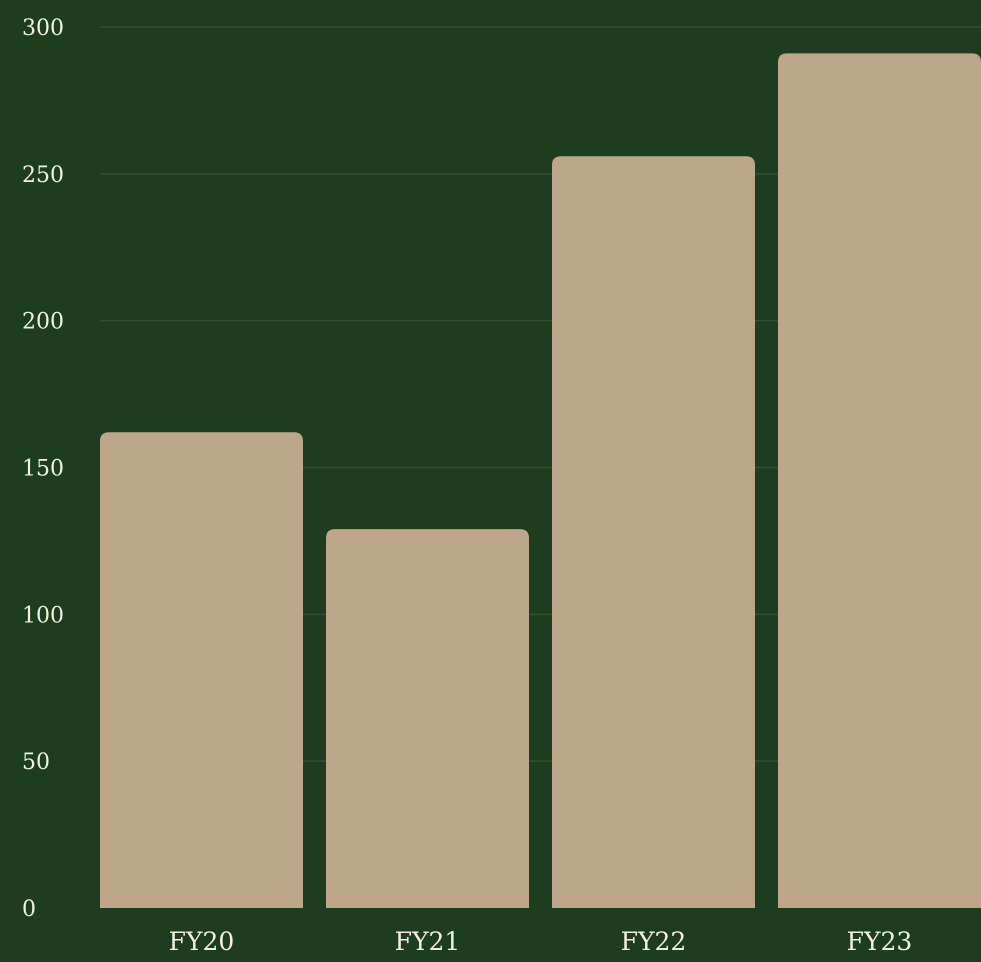 Image resolution: width=981 pixels, height=962 pixels. What do you see at coordinates (43, 28) in the screenshot?
I see `y-tick-label: 300` at bounding box center [43, 28].